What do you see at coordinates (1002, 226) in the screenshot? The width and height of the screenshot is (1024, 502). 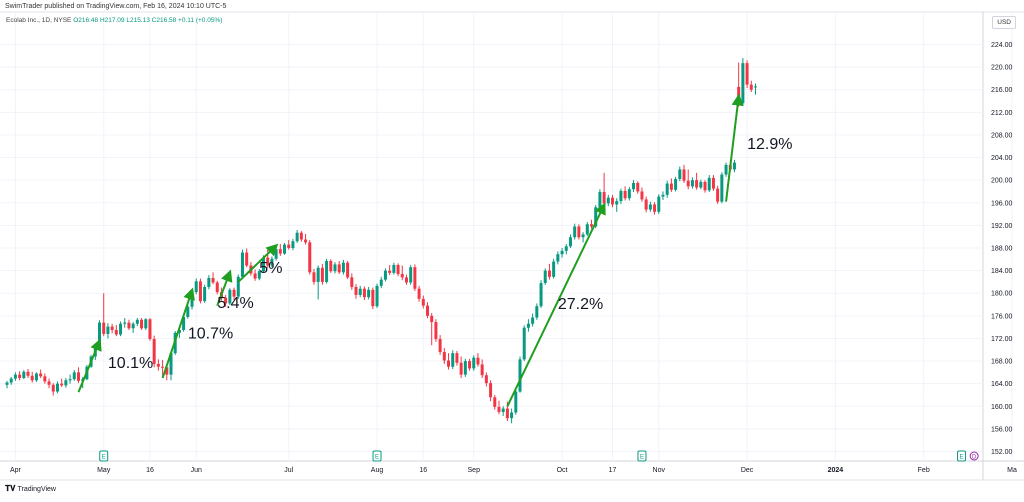 I see `y-tick-label: 192.00` at bounding box center [1002, 226].